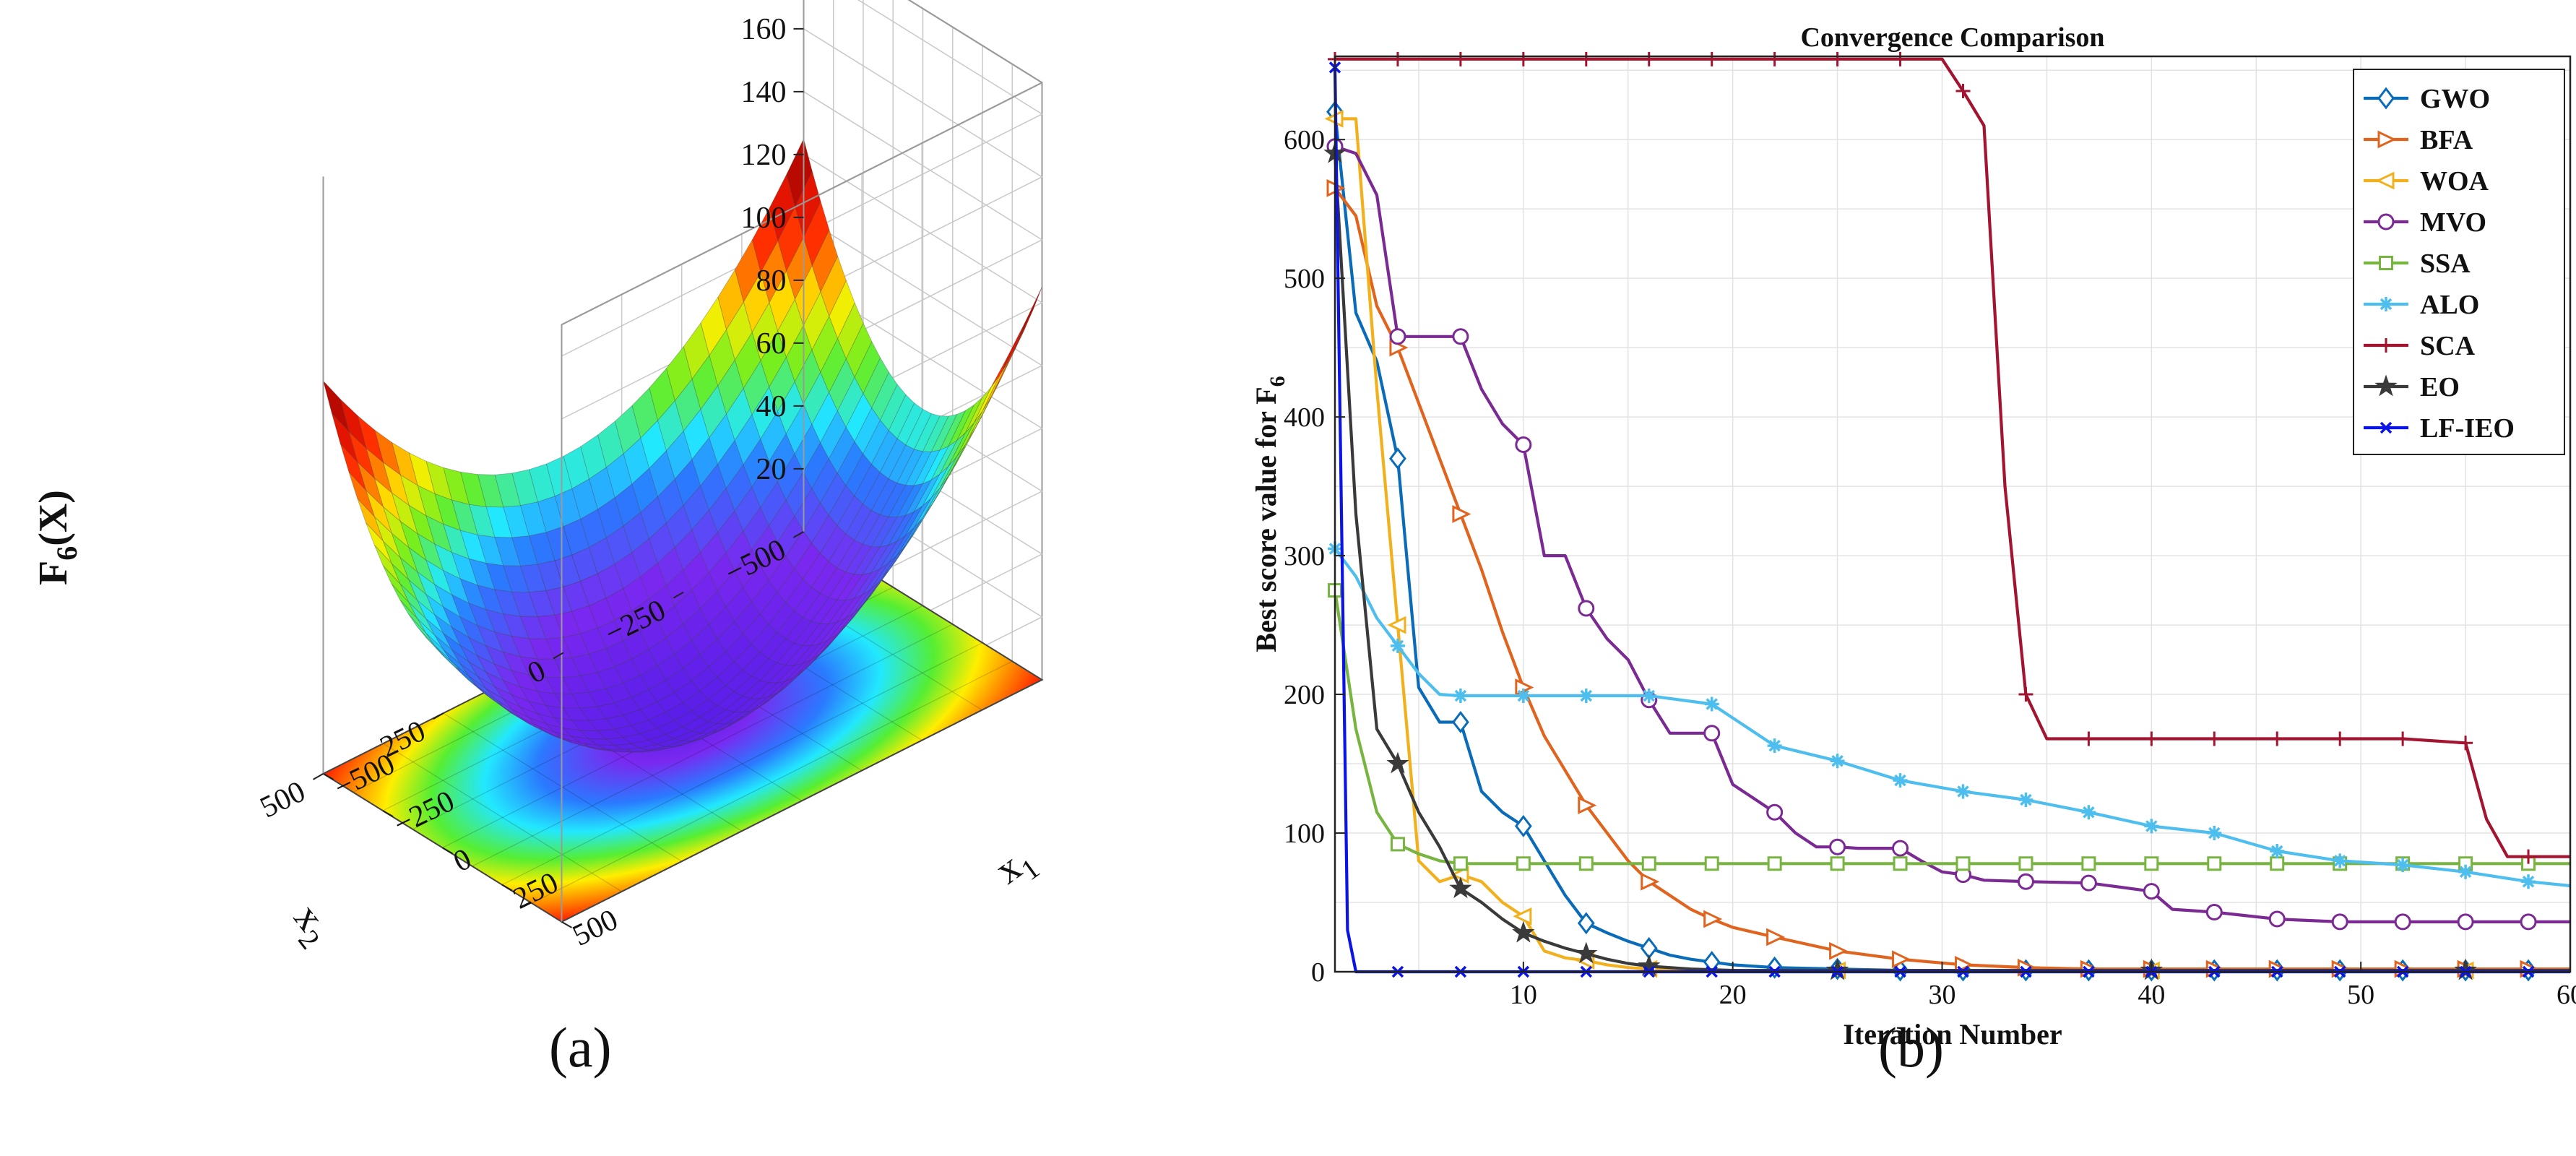 This screenshot has width=2576, height=1156. What do you see at coordinates (54, 573) in the screenshot?
I see `z-axis-label-main: F` at bounding box center [54, 573].